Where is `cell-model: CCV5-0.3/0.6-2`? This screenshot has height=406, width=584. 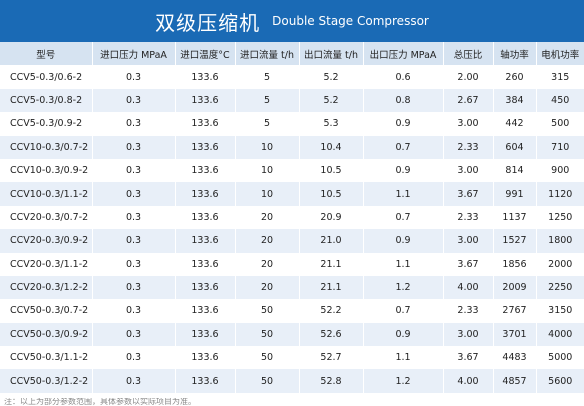
cell-model: CCV5-0.3/0.6-2 is located at coordinates (46, 77).